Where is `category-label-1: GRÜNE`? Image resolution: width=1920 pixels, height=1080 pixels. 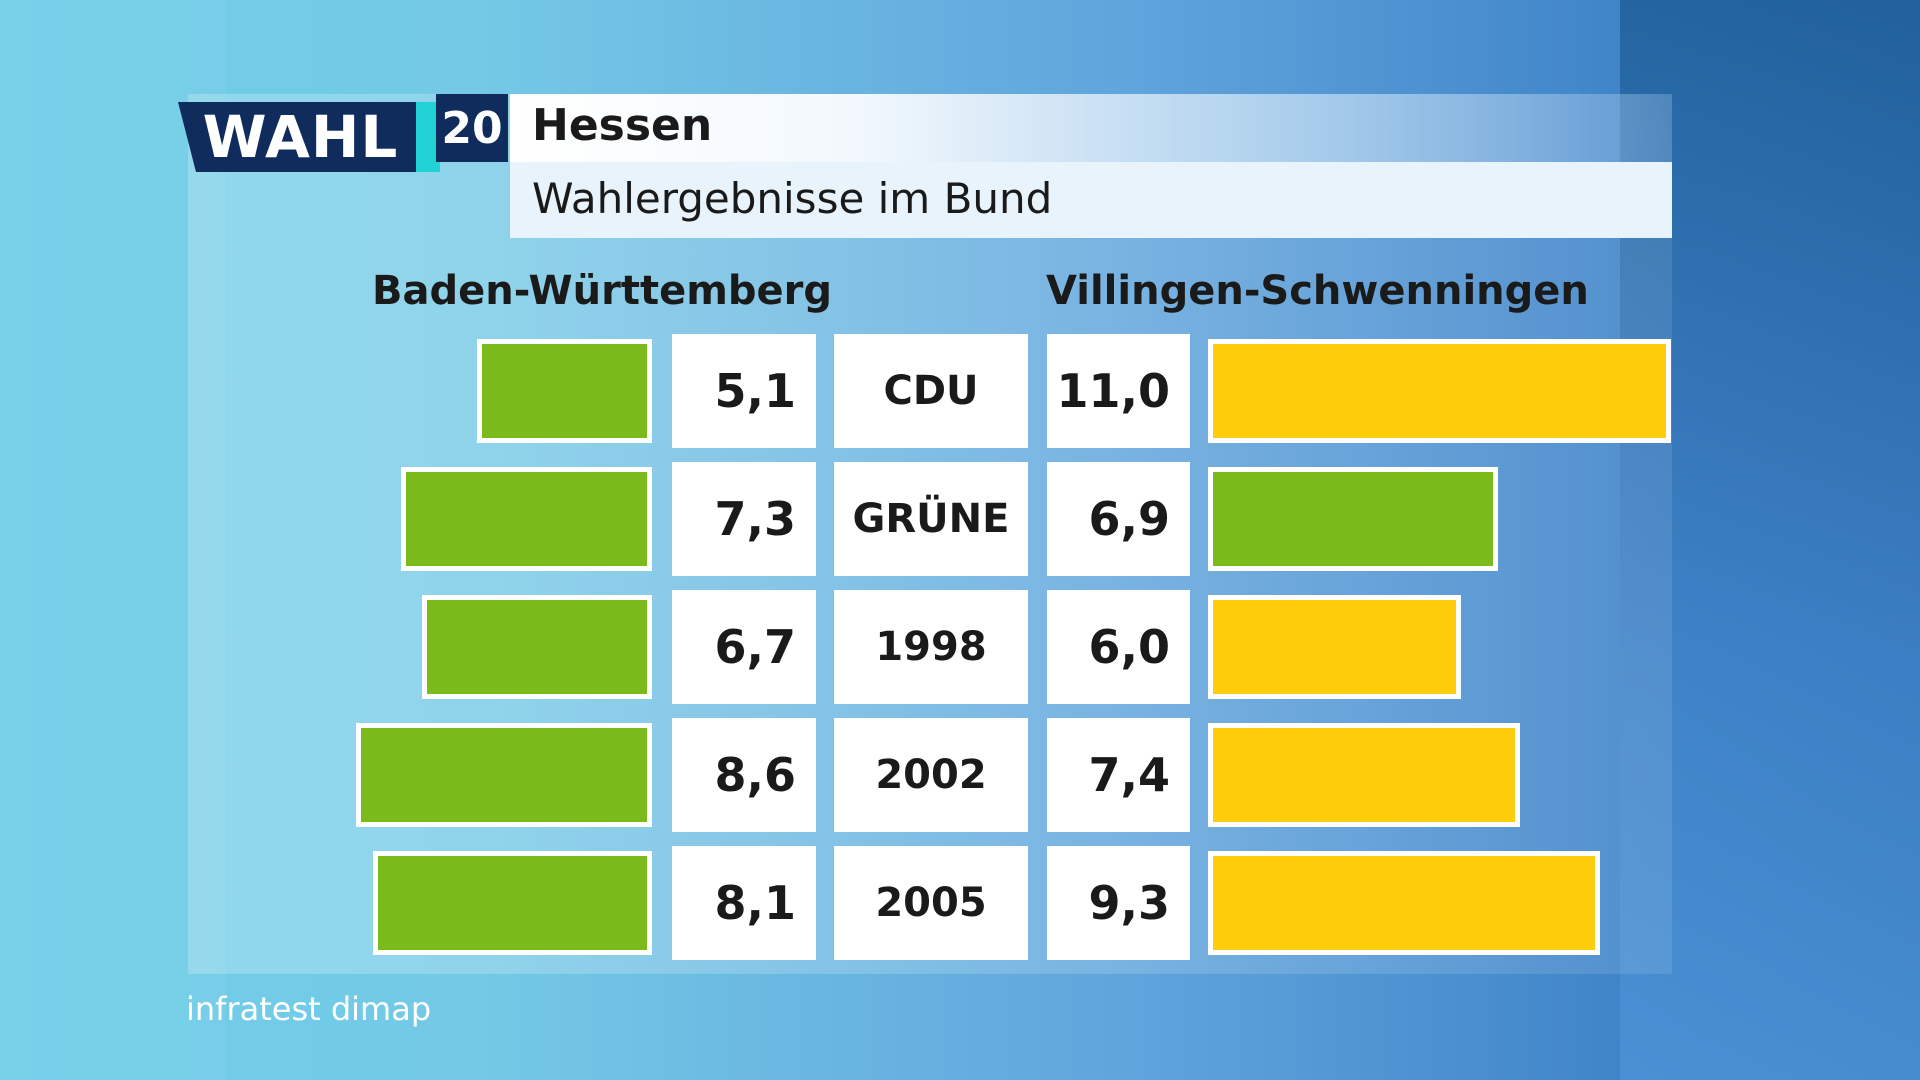
category-label-1: GRÜNE is located at coordinates (931, 519).